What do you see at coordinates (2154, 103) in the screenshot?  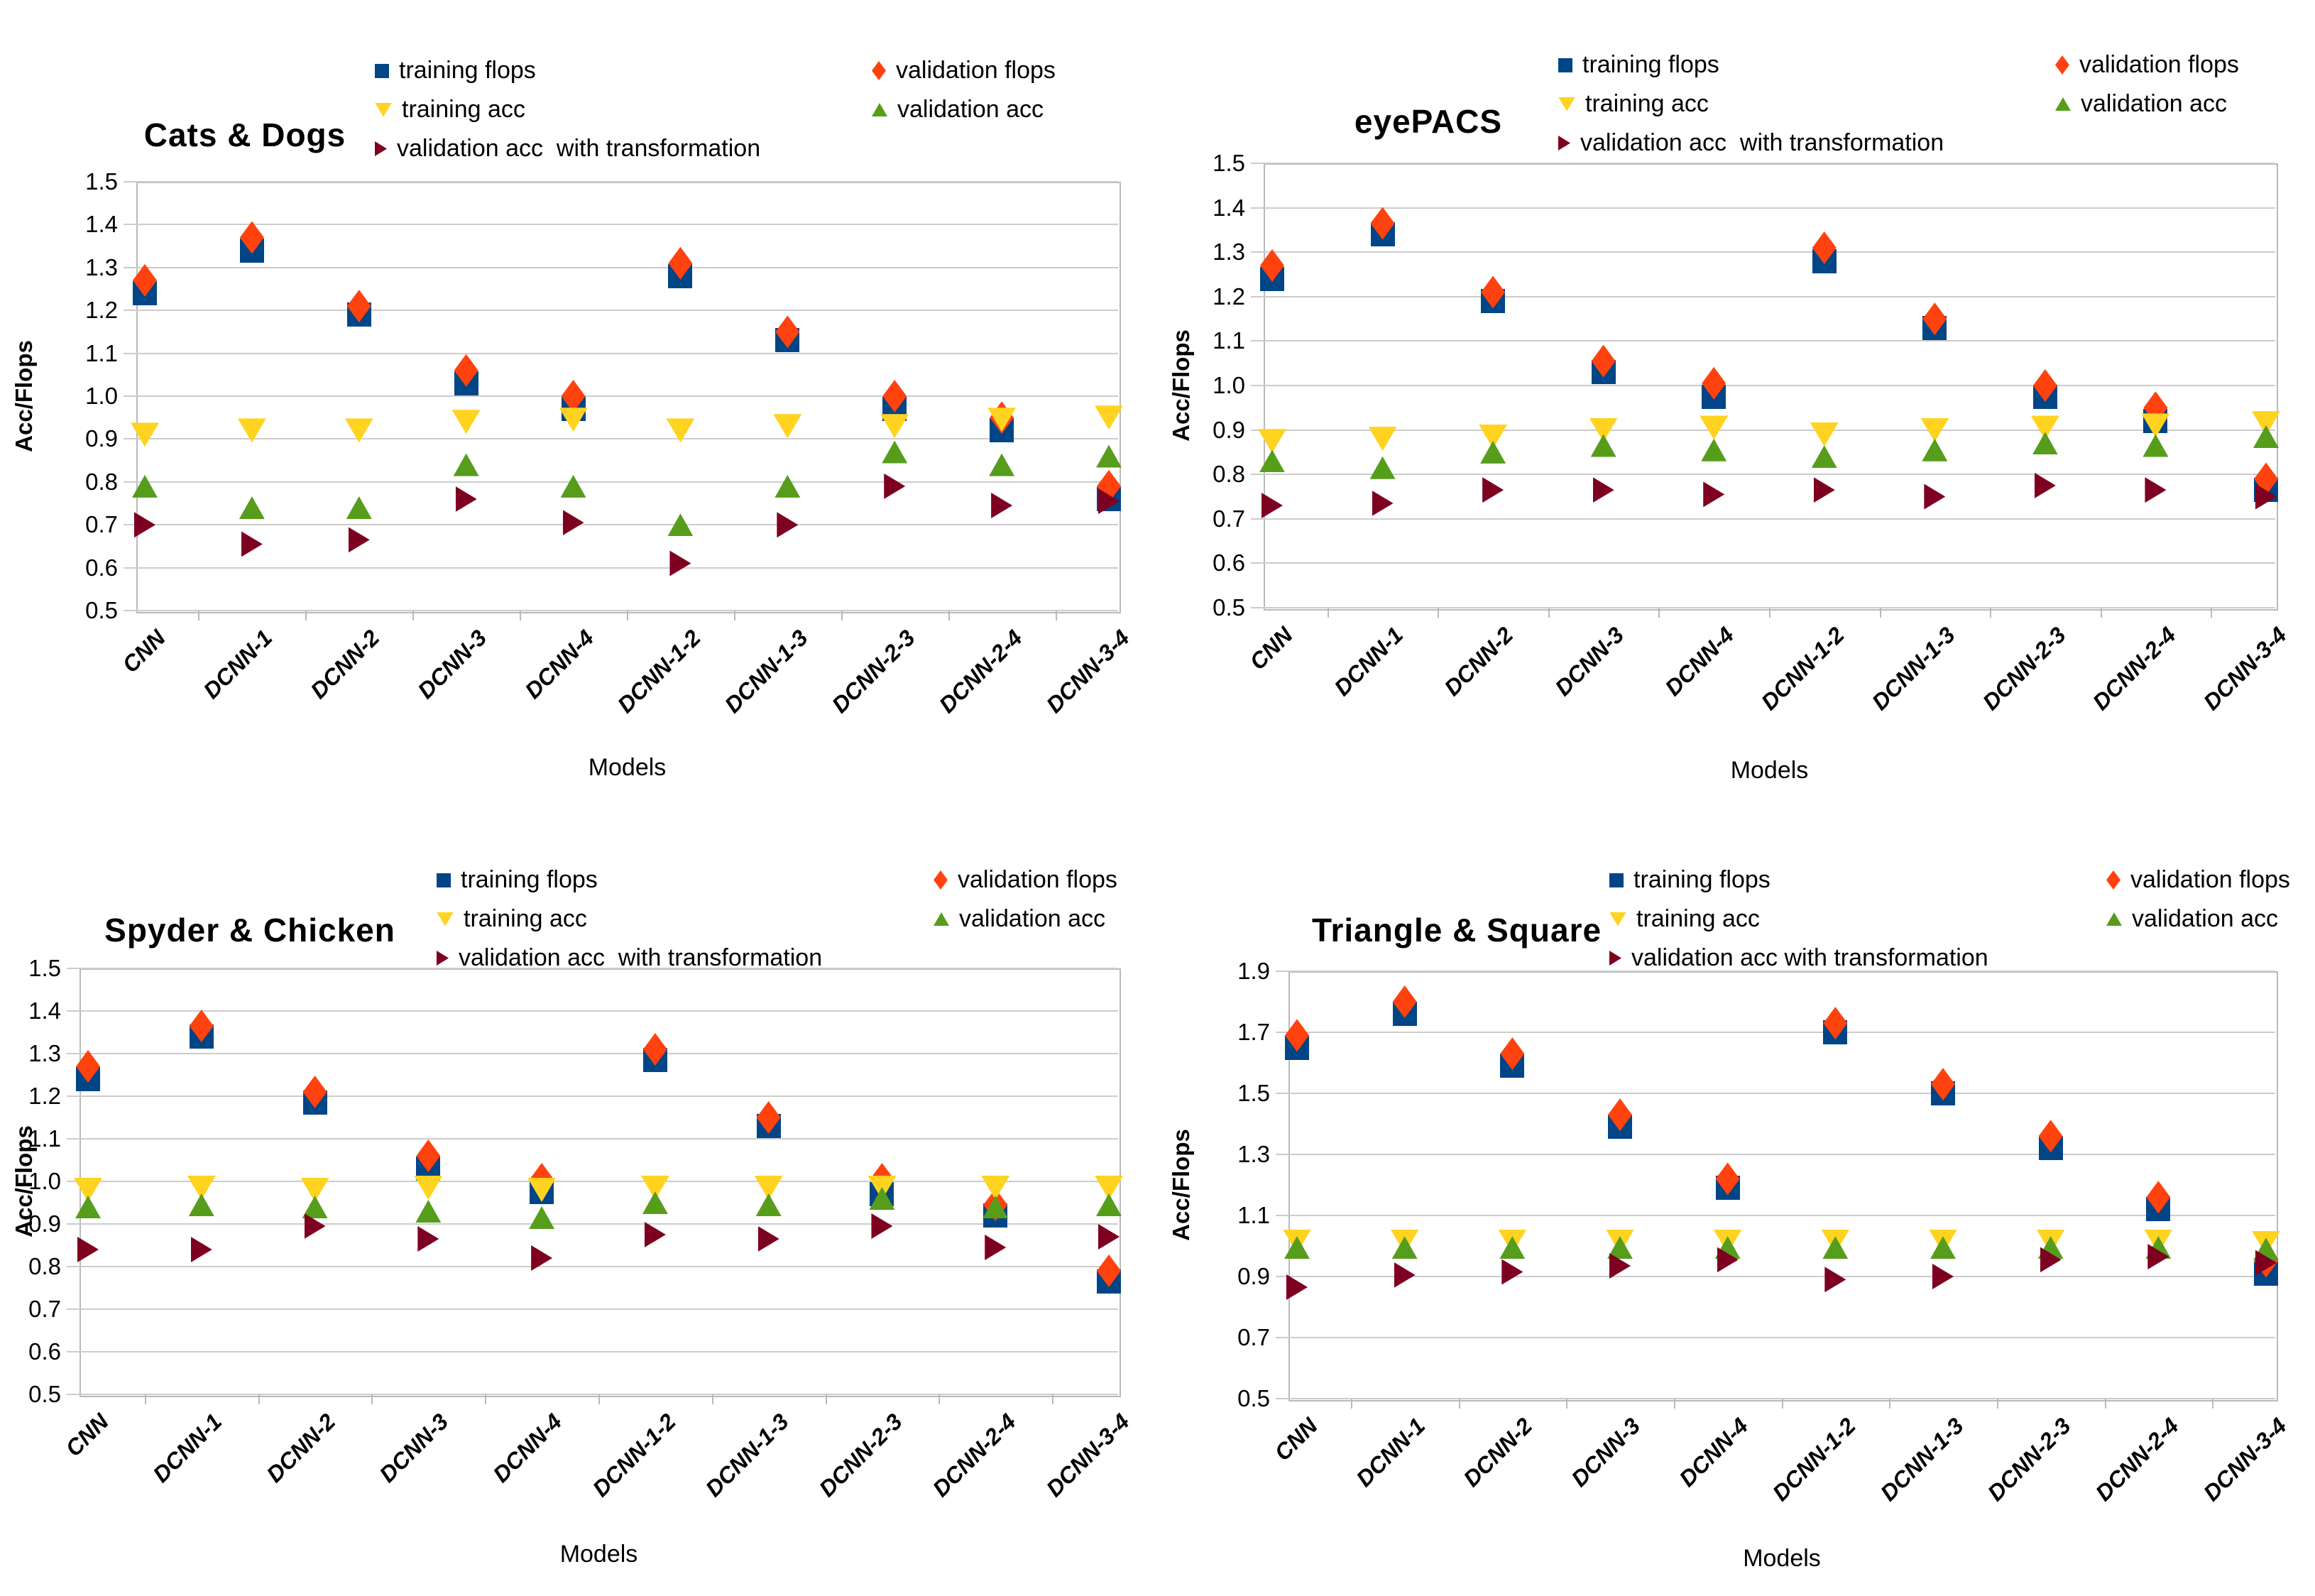 I see `legend-label: validation acc` at bounding box center [2154, 103].